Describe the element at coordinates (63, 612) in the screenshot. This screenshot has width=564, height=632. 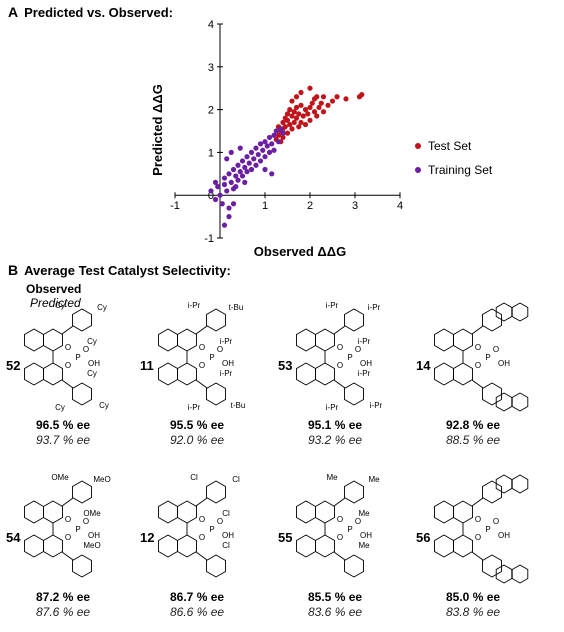
I see `predicted-ee: 87.6 % ee` at that location.